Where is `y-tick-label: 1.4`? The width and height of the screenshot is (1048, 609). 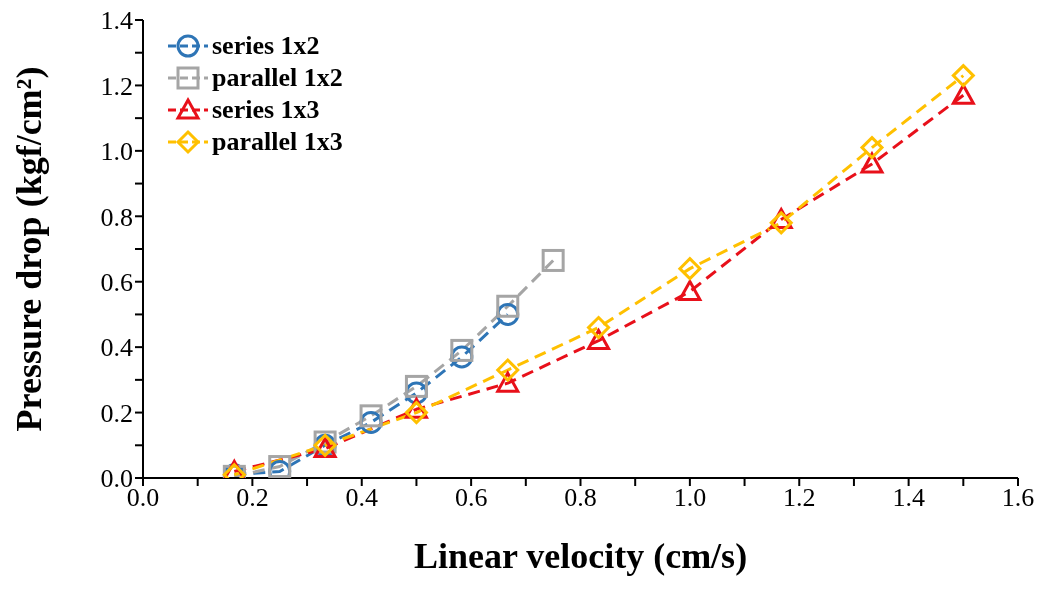 y-tick-label: 1.4 is located at coordinates (116, 21).